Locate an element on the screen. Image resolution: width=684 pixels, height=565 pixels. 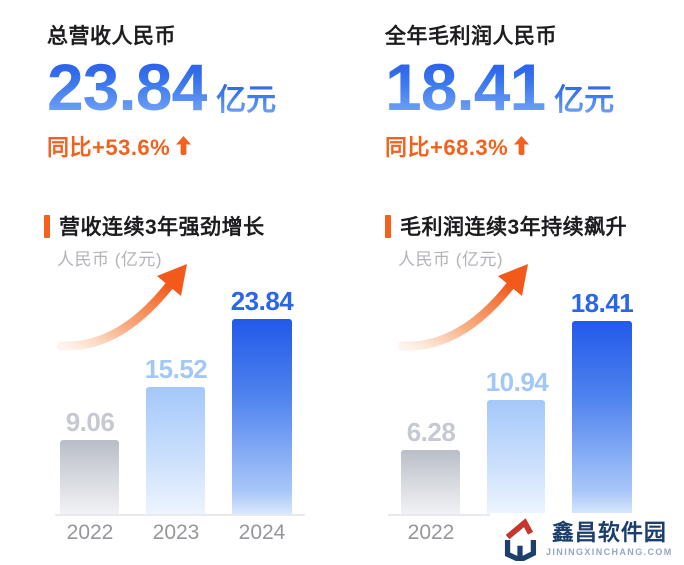
profit-value-2023: 10.94 is located at coordinates (517, 382).